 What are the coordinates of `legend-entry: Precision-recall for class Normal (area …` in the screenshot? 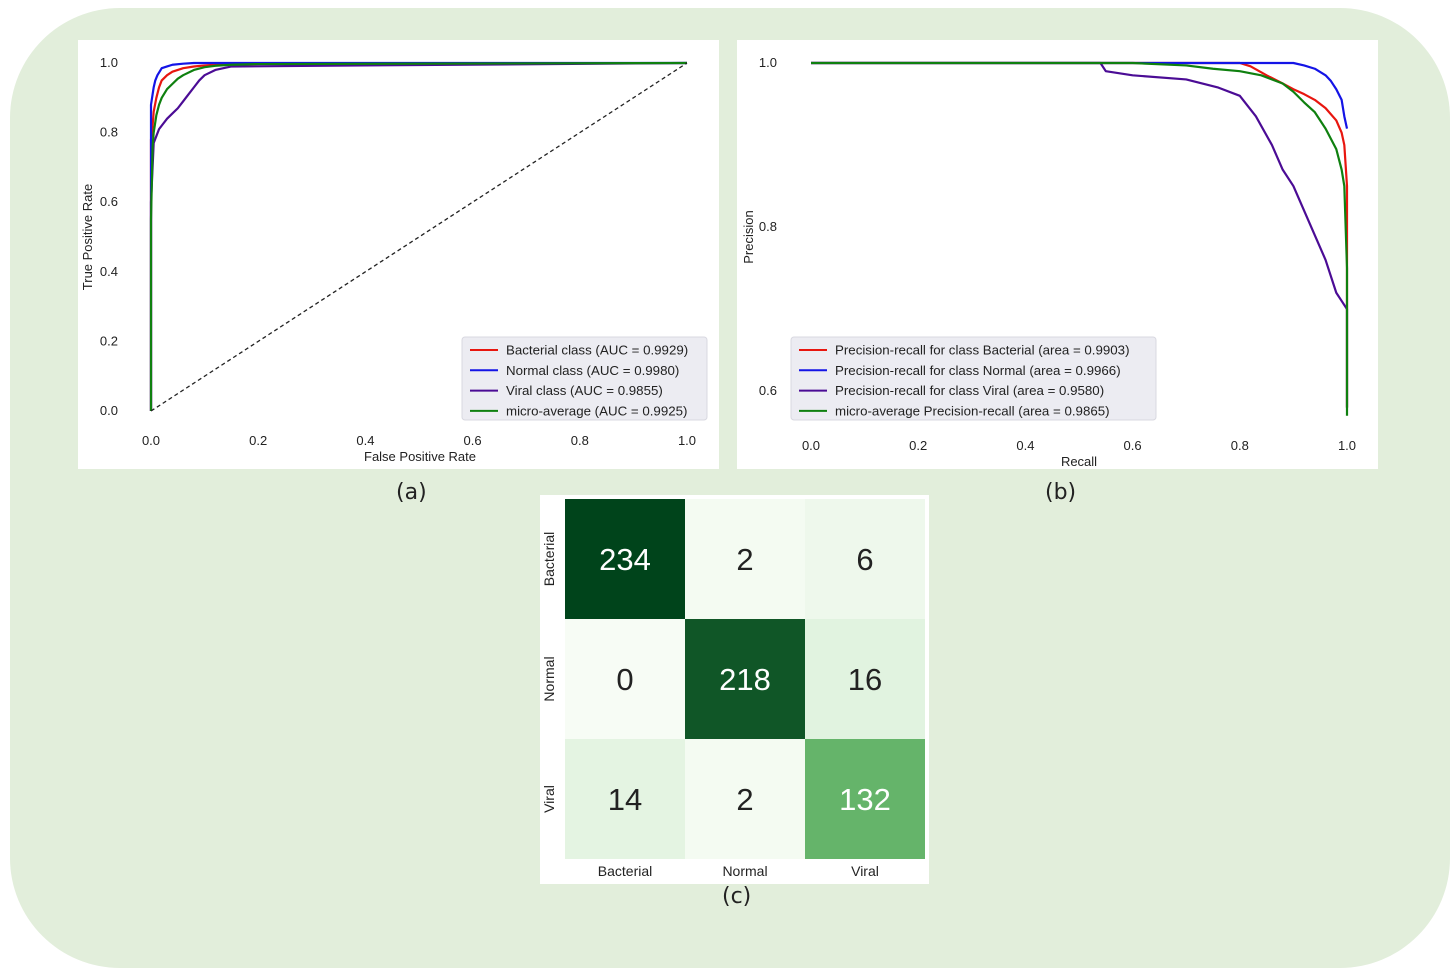 It's located at (978, 370).